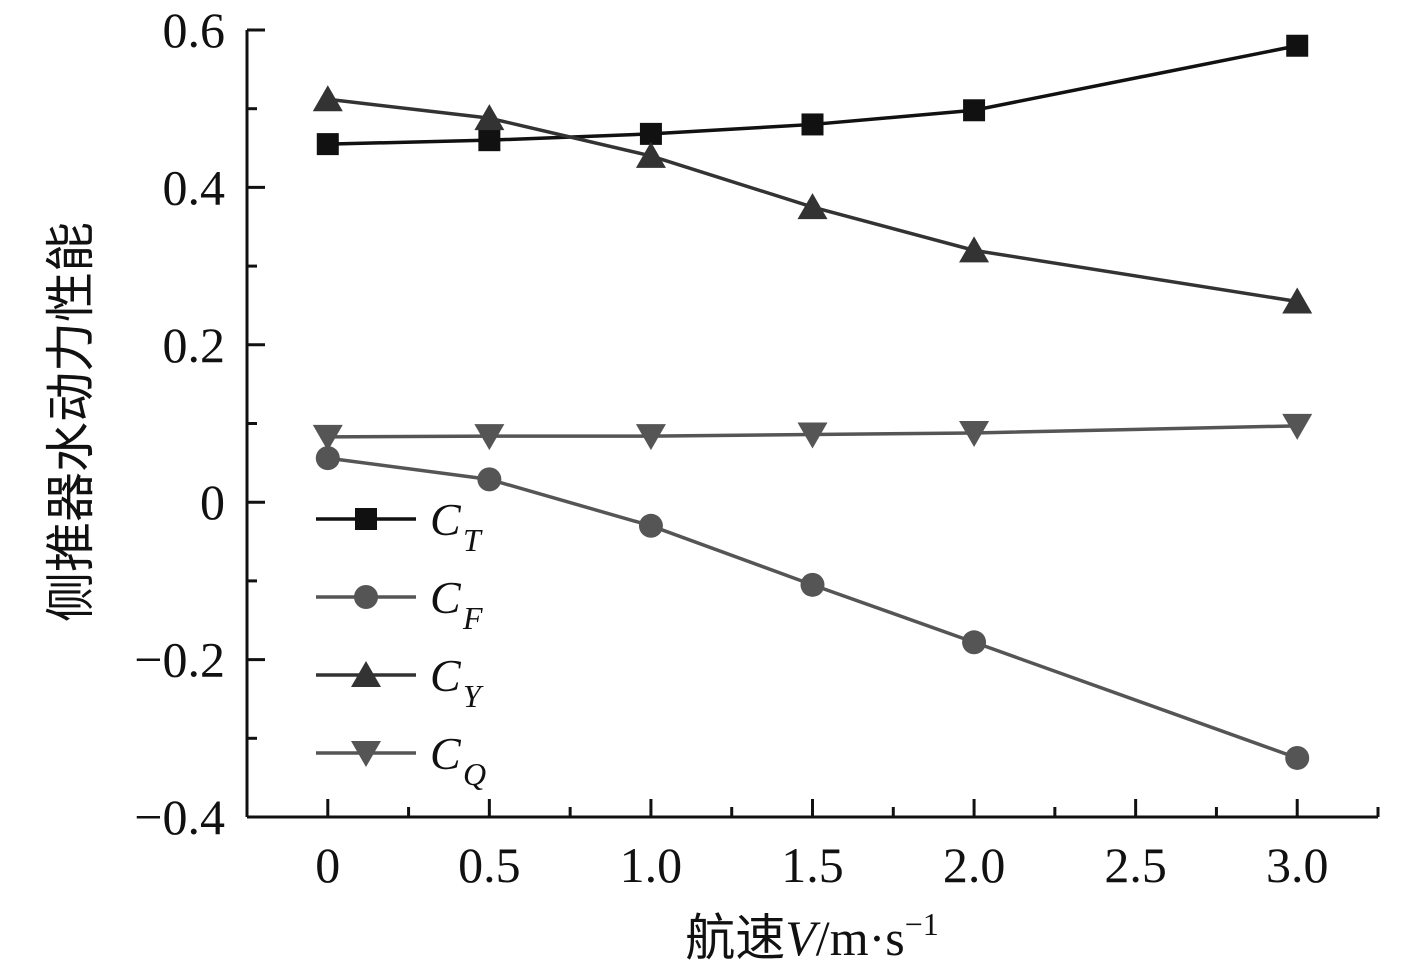  Describe the element at coordinates (194, 30) in the screenshot. I see `y-tick-label: 0.6` at that location.